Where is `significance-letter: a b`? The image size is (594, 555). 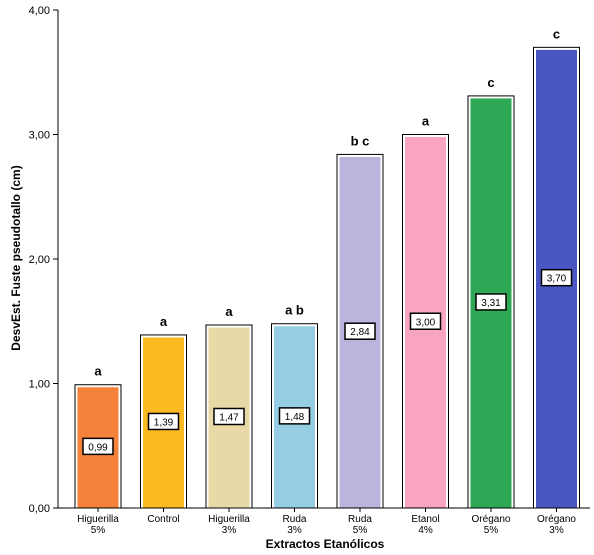 significance-letter: a b is located at coordinates (294, 310).